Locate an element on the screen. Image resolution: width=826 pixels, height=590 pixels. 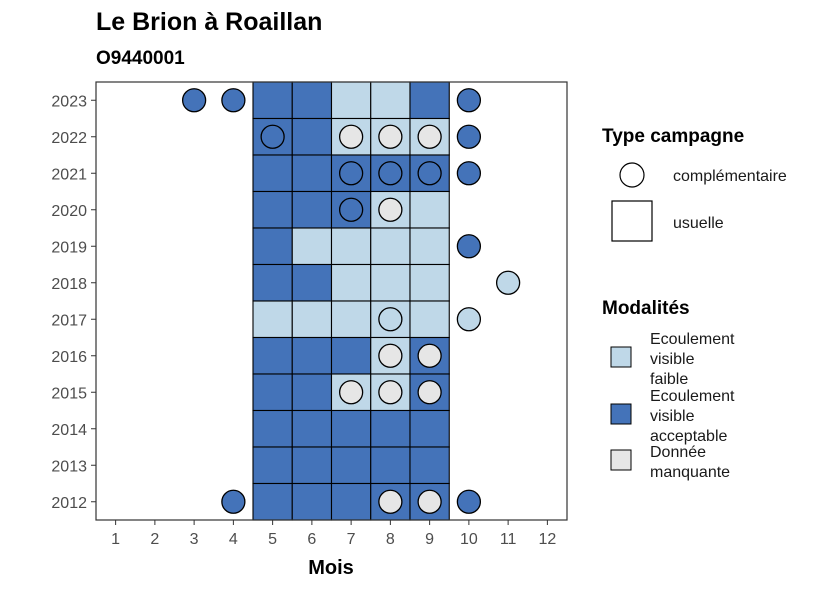
y-tick-label-2022: 2022 is located at coordinates (69, 138).